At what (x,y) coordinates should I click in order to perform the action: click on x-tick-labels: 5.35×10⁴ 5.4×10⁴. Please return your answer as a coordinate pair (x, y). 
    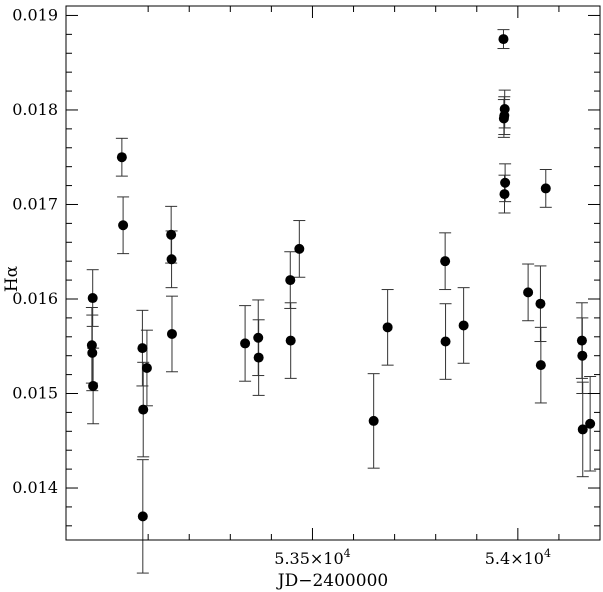
    Looking at the image, I should click on (412, 557).